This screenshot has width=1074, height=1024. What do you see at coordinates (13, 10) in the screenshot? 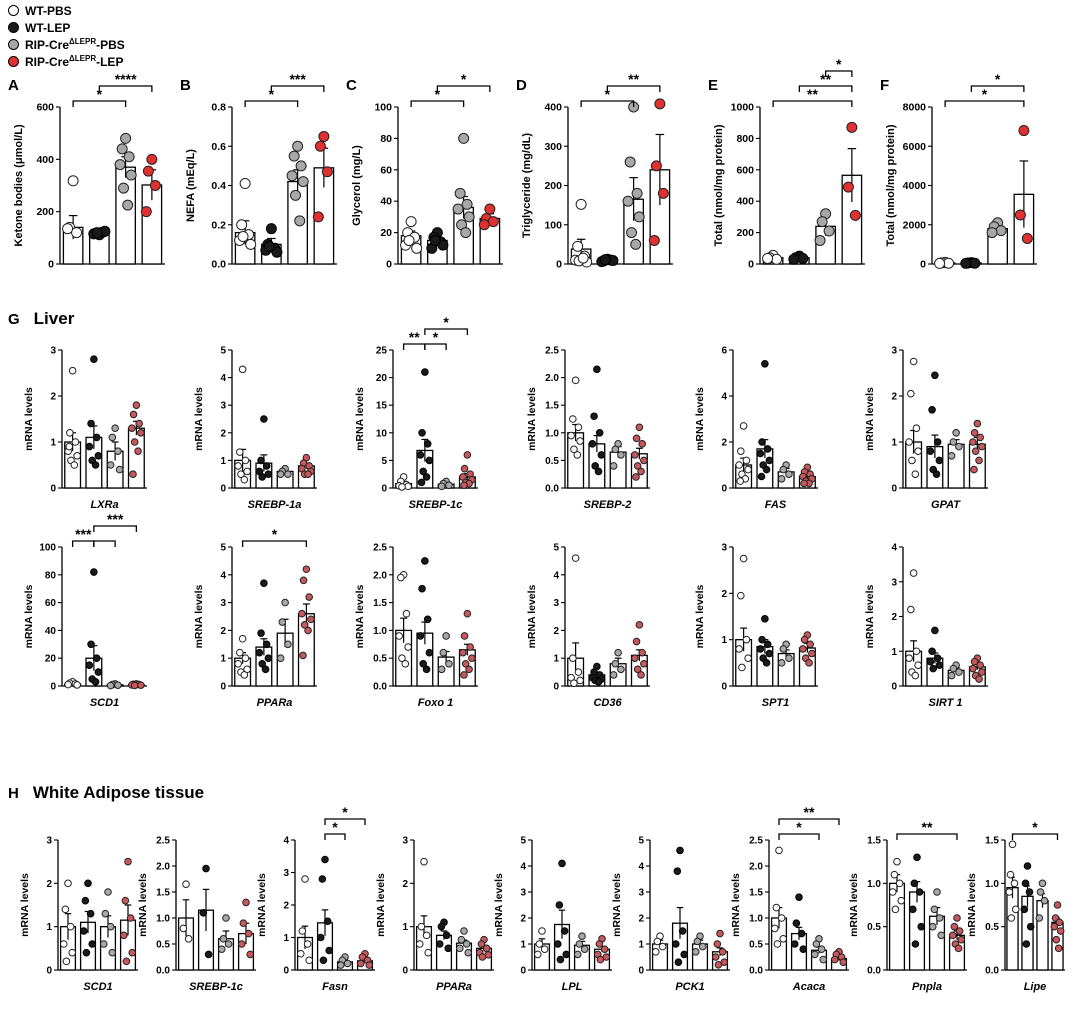
I see `legend-swatch-wt-pbs` at bounding box center [13, 10].